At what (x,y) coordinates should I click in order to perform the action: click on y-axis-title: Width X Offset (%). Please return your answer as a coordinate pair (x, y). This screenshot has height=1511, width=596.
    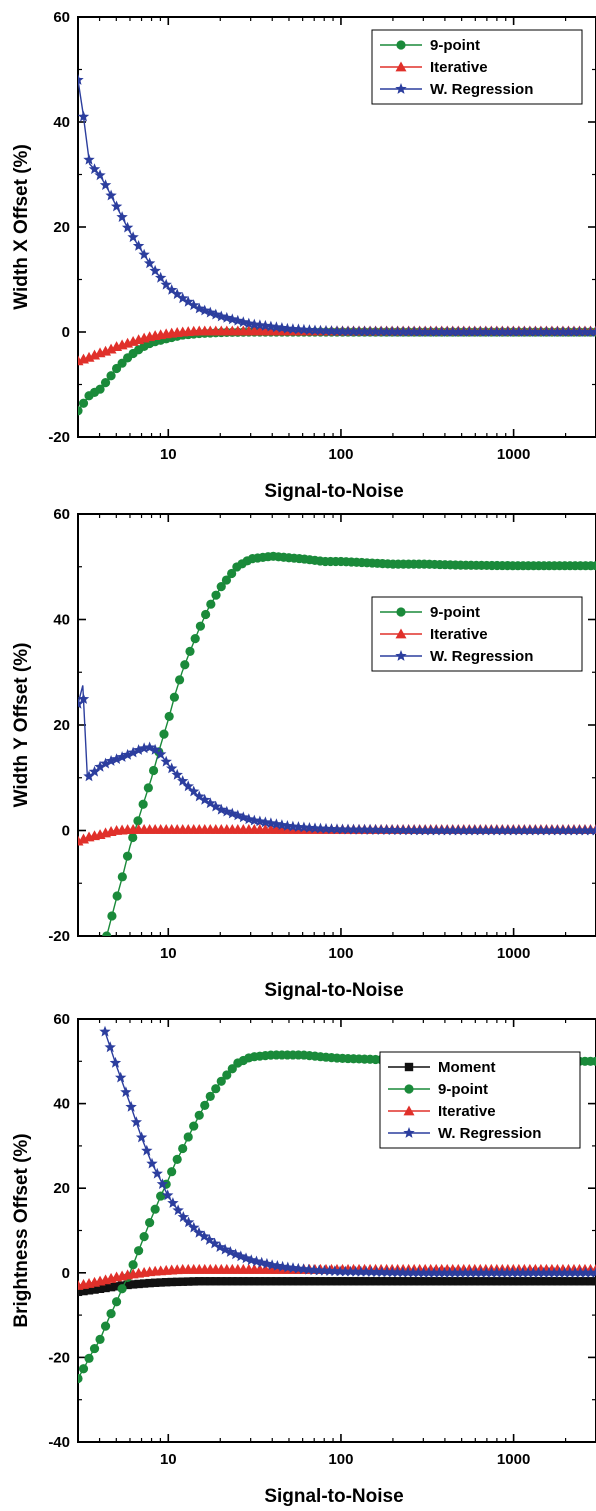
    Looking at the image, I should click on (21, 227).